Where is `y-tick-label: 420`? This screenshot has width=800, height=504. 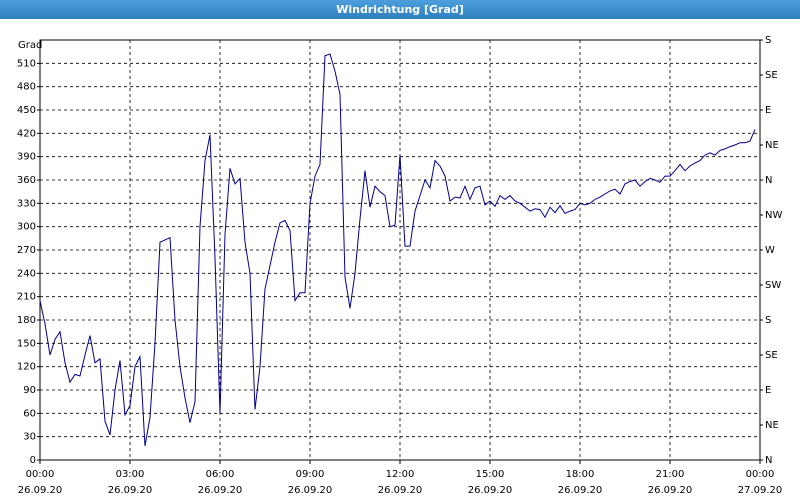 y-tick-label: 420 is located at coordinates (26, 133).